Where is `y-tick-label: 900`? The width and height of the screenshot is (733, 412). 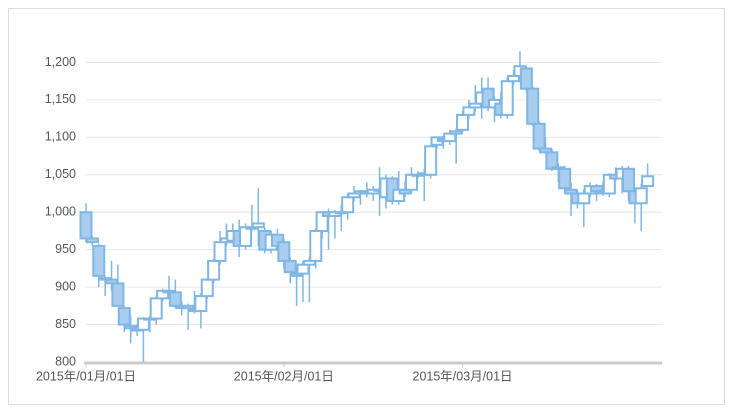
y-tick-label: 900 is located at coordinates (65, 286).